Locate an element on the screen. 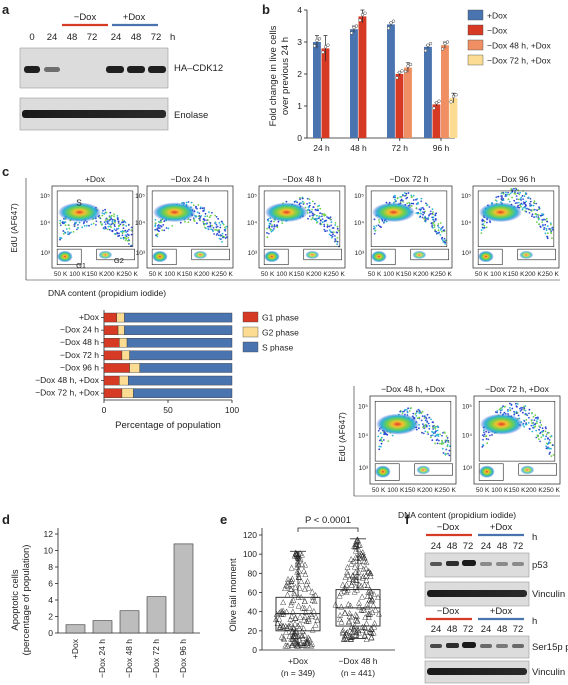  flow-xtick: 100 K is located at coordinates (500, 490).